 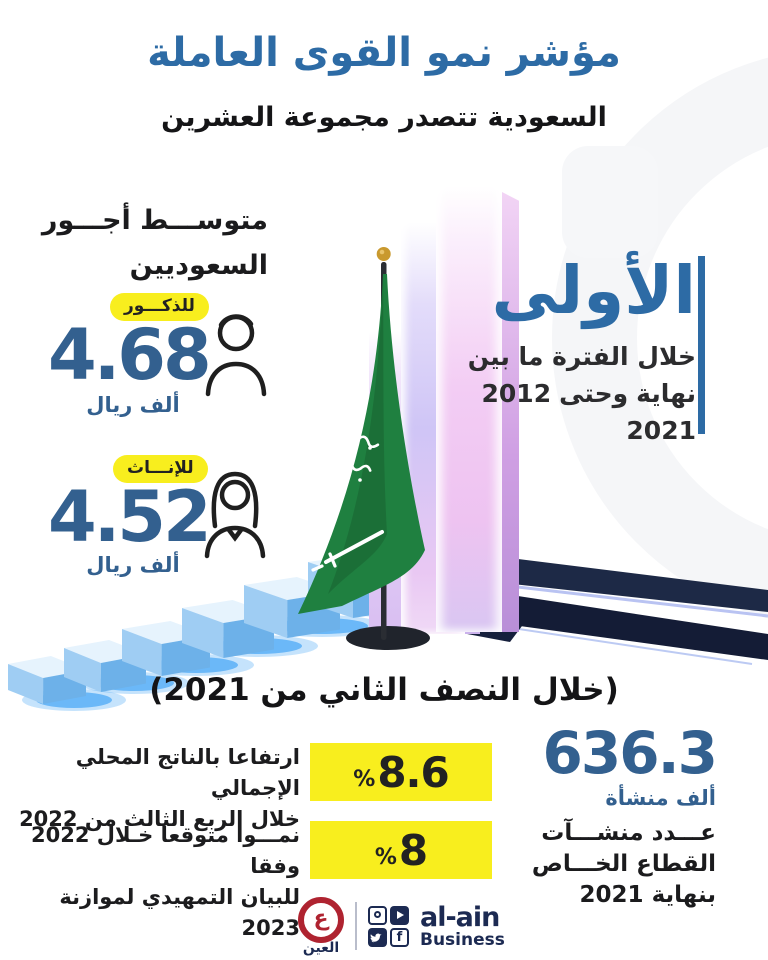 I want to click on male-label-badge: للذكـــور, so click(x=159, y=307).